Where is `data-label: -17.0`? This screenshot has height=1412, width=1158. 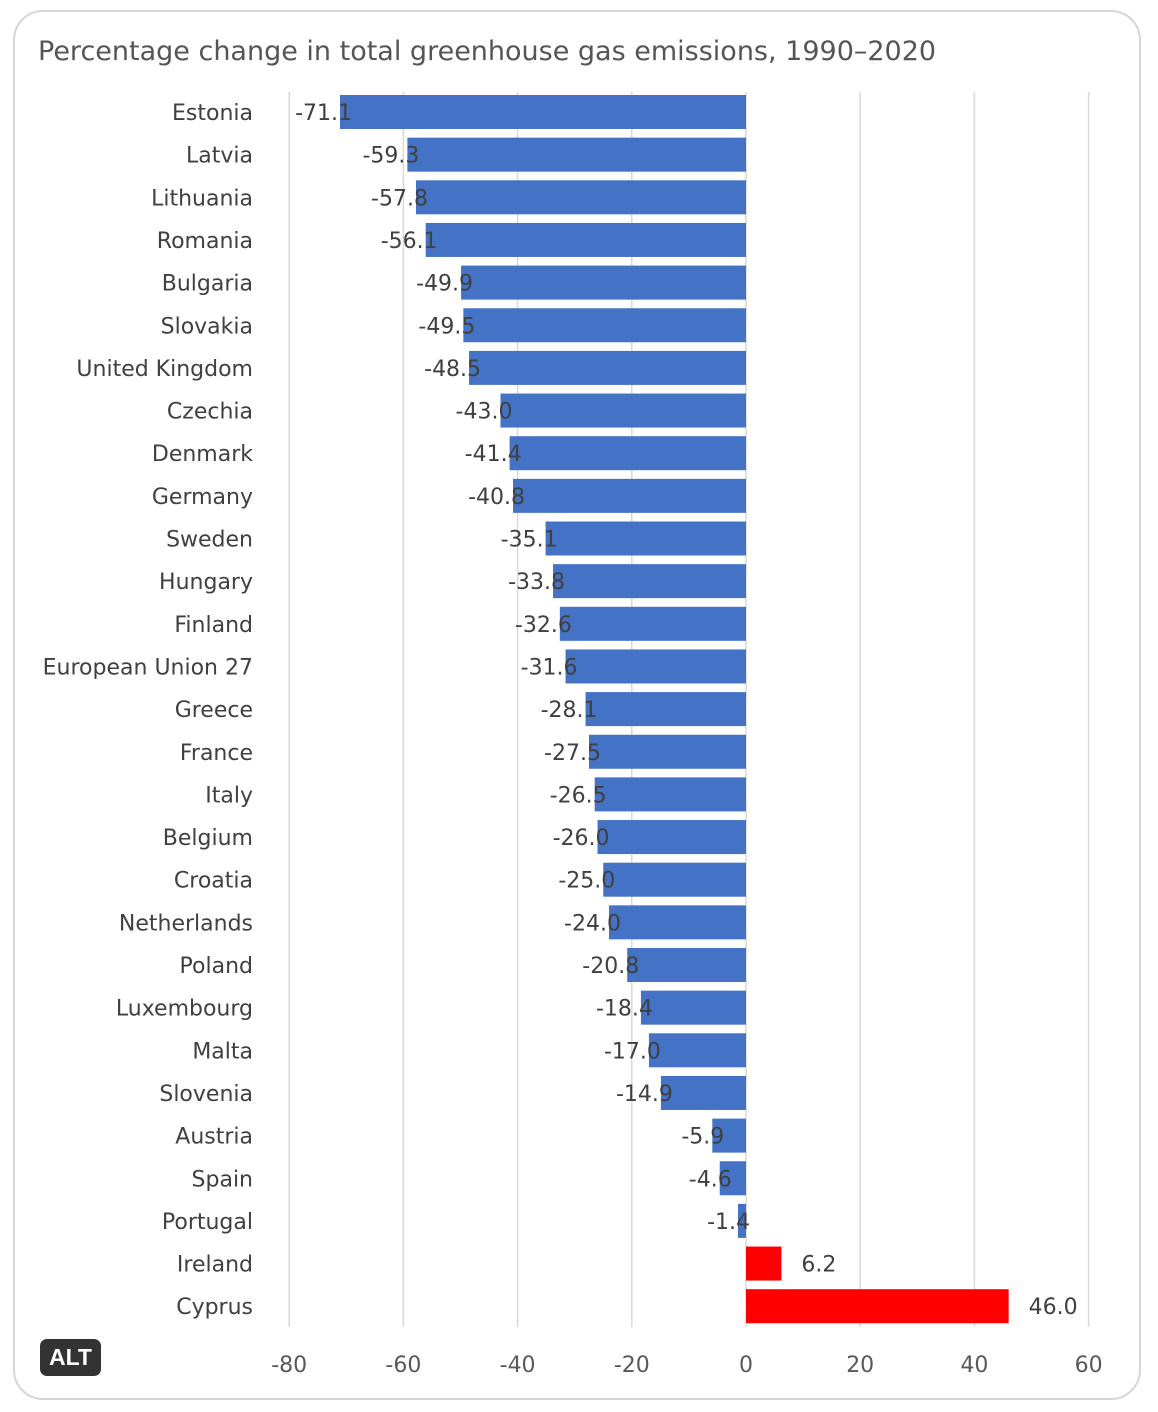
data-label: -17.0 is located at coordinates (632, 1051).